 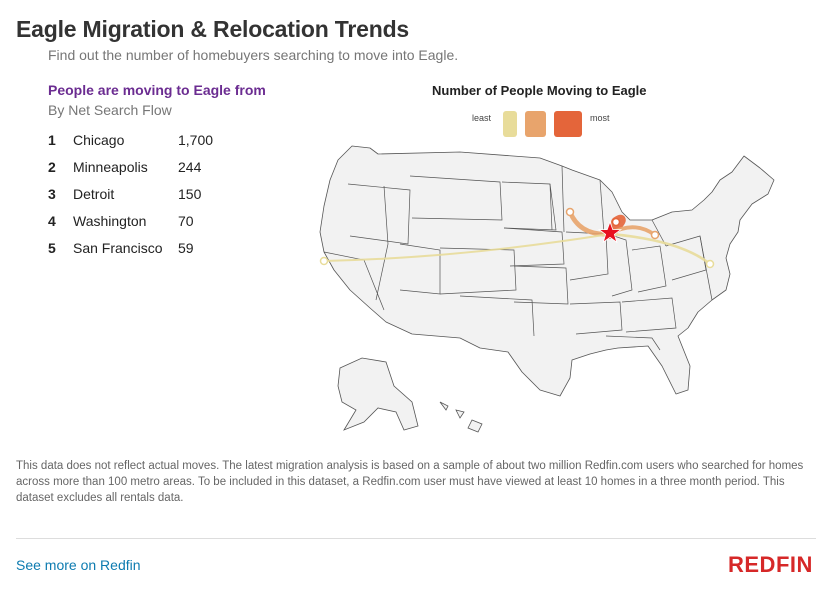 What do you see at coordinates (461, 417) in the screenshot?
I see `hawaii-shape` at bounding box center [461, 417].